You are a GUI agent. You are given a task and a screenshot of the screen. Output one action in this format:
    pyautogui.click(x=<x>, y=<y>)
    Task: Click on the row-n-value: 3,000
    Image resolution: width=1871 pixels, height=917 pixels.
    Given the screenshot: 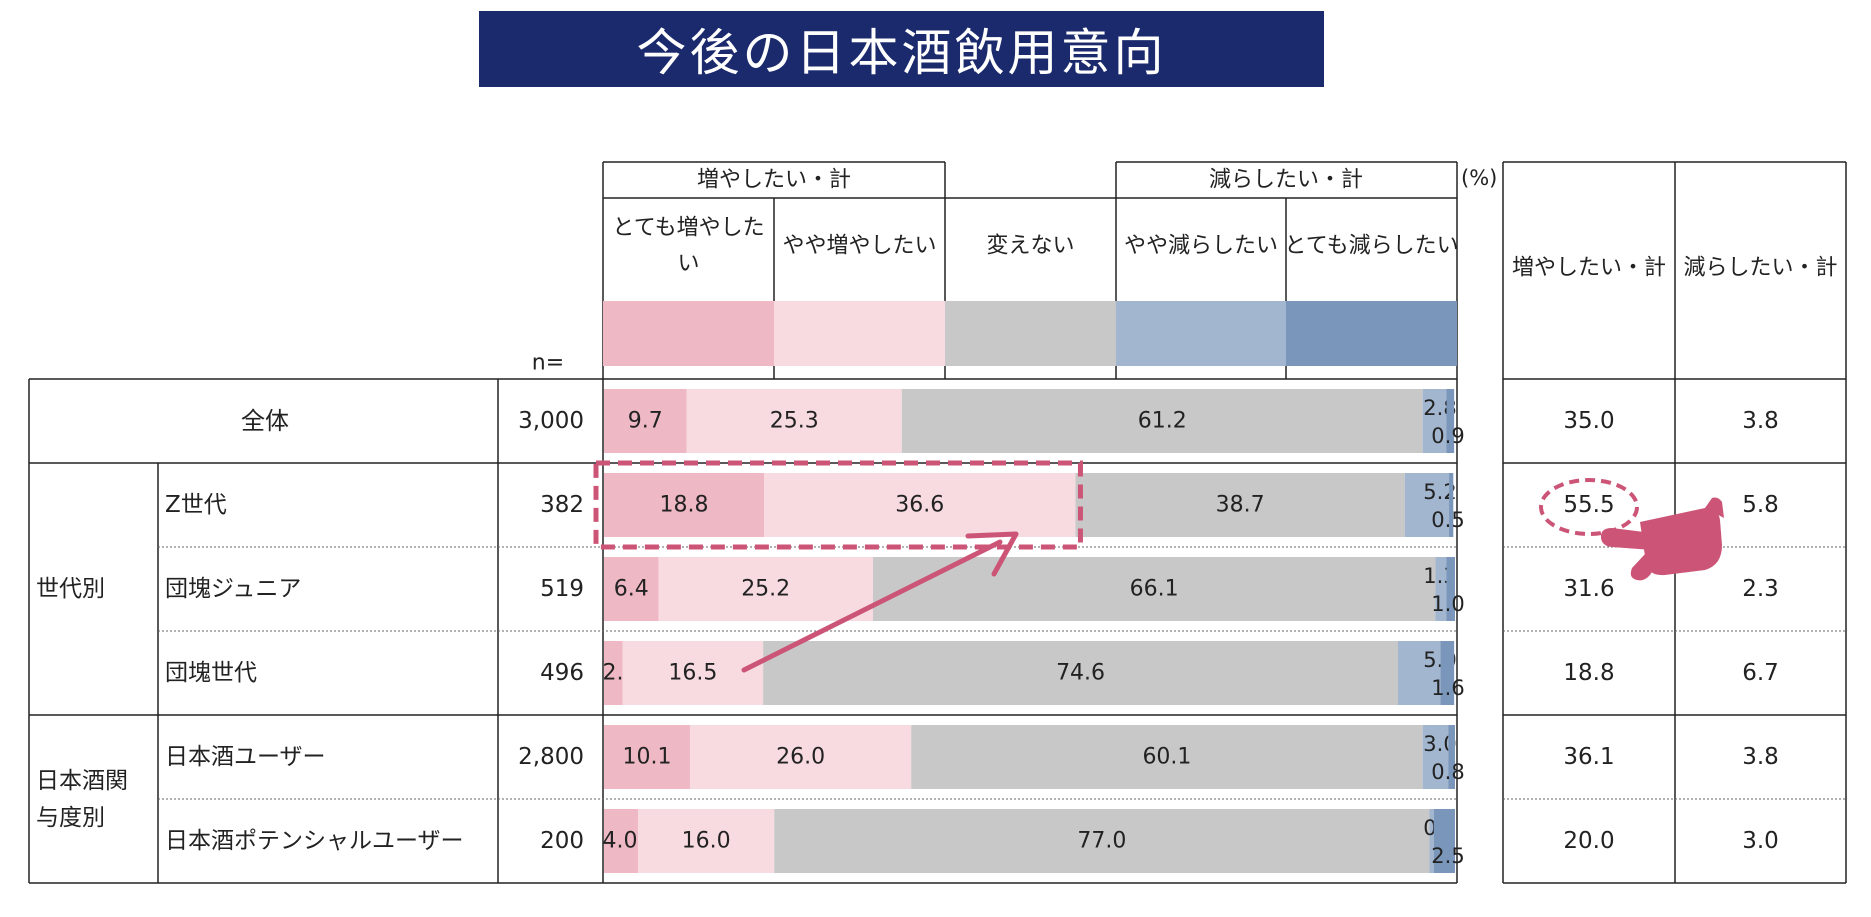 What is the action you would take?
    pyautogui.click(x=551, y=421)
    